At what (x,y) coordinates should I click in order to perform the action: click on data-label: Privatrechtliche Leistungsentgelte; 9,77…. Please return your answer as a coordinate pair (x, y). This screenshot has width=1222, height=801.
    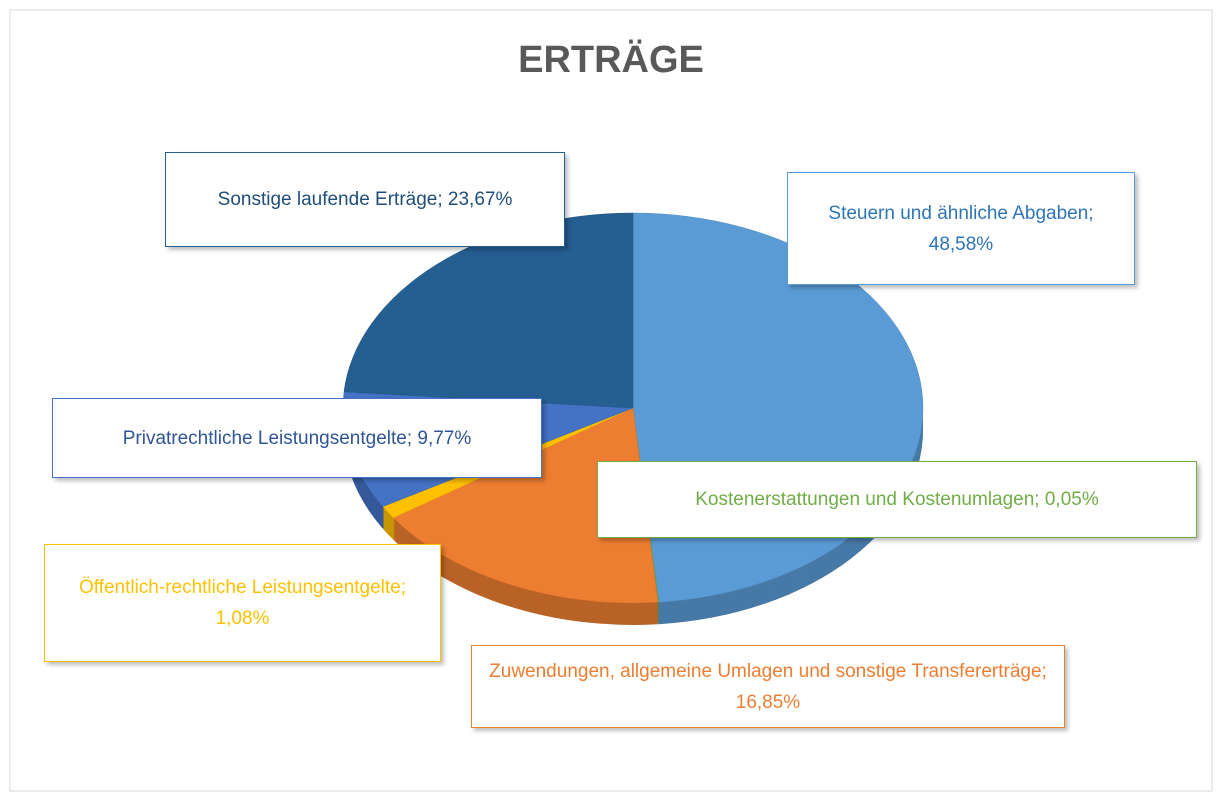
    Looking at the image, I should click on (297, 438).